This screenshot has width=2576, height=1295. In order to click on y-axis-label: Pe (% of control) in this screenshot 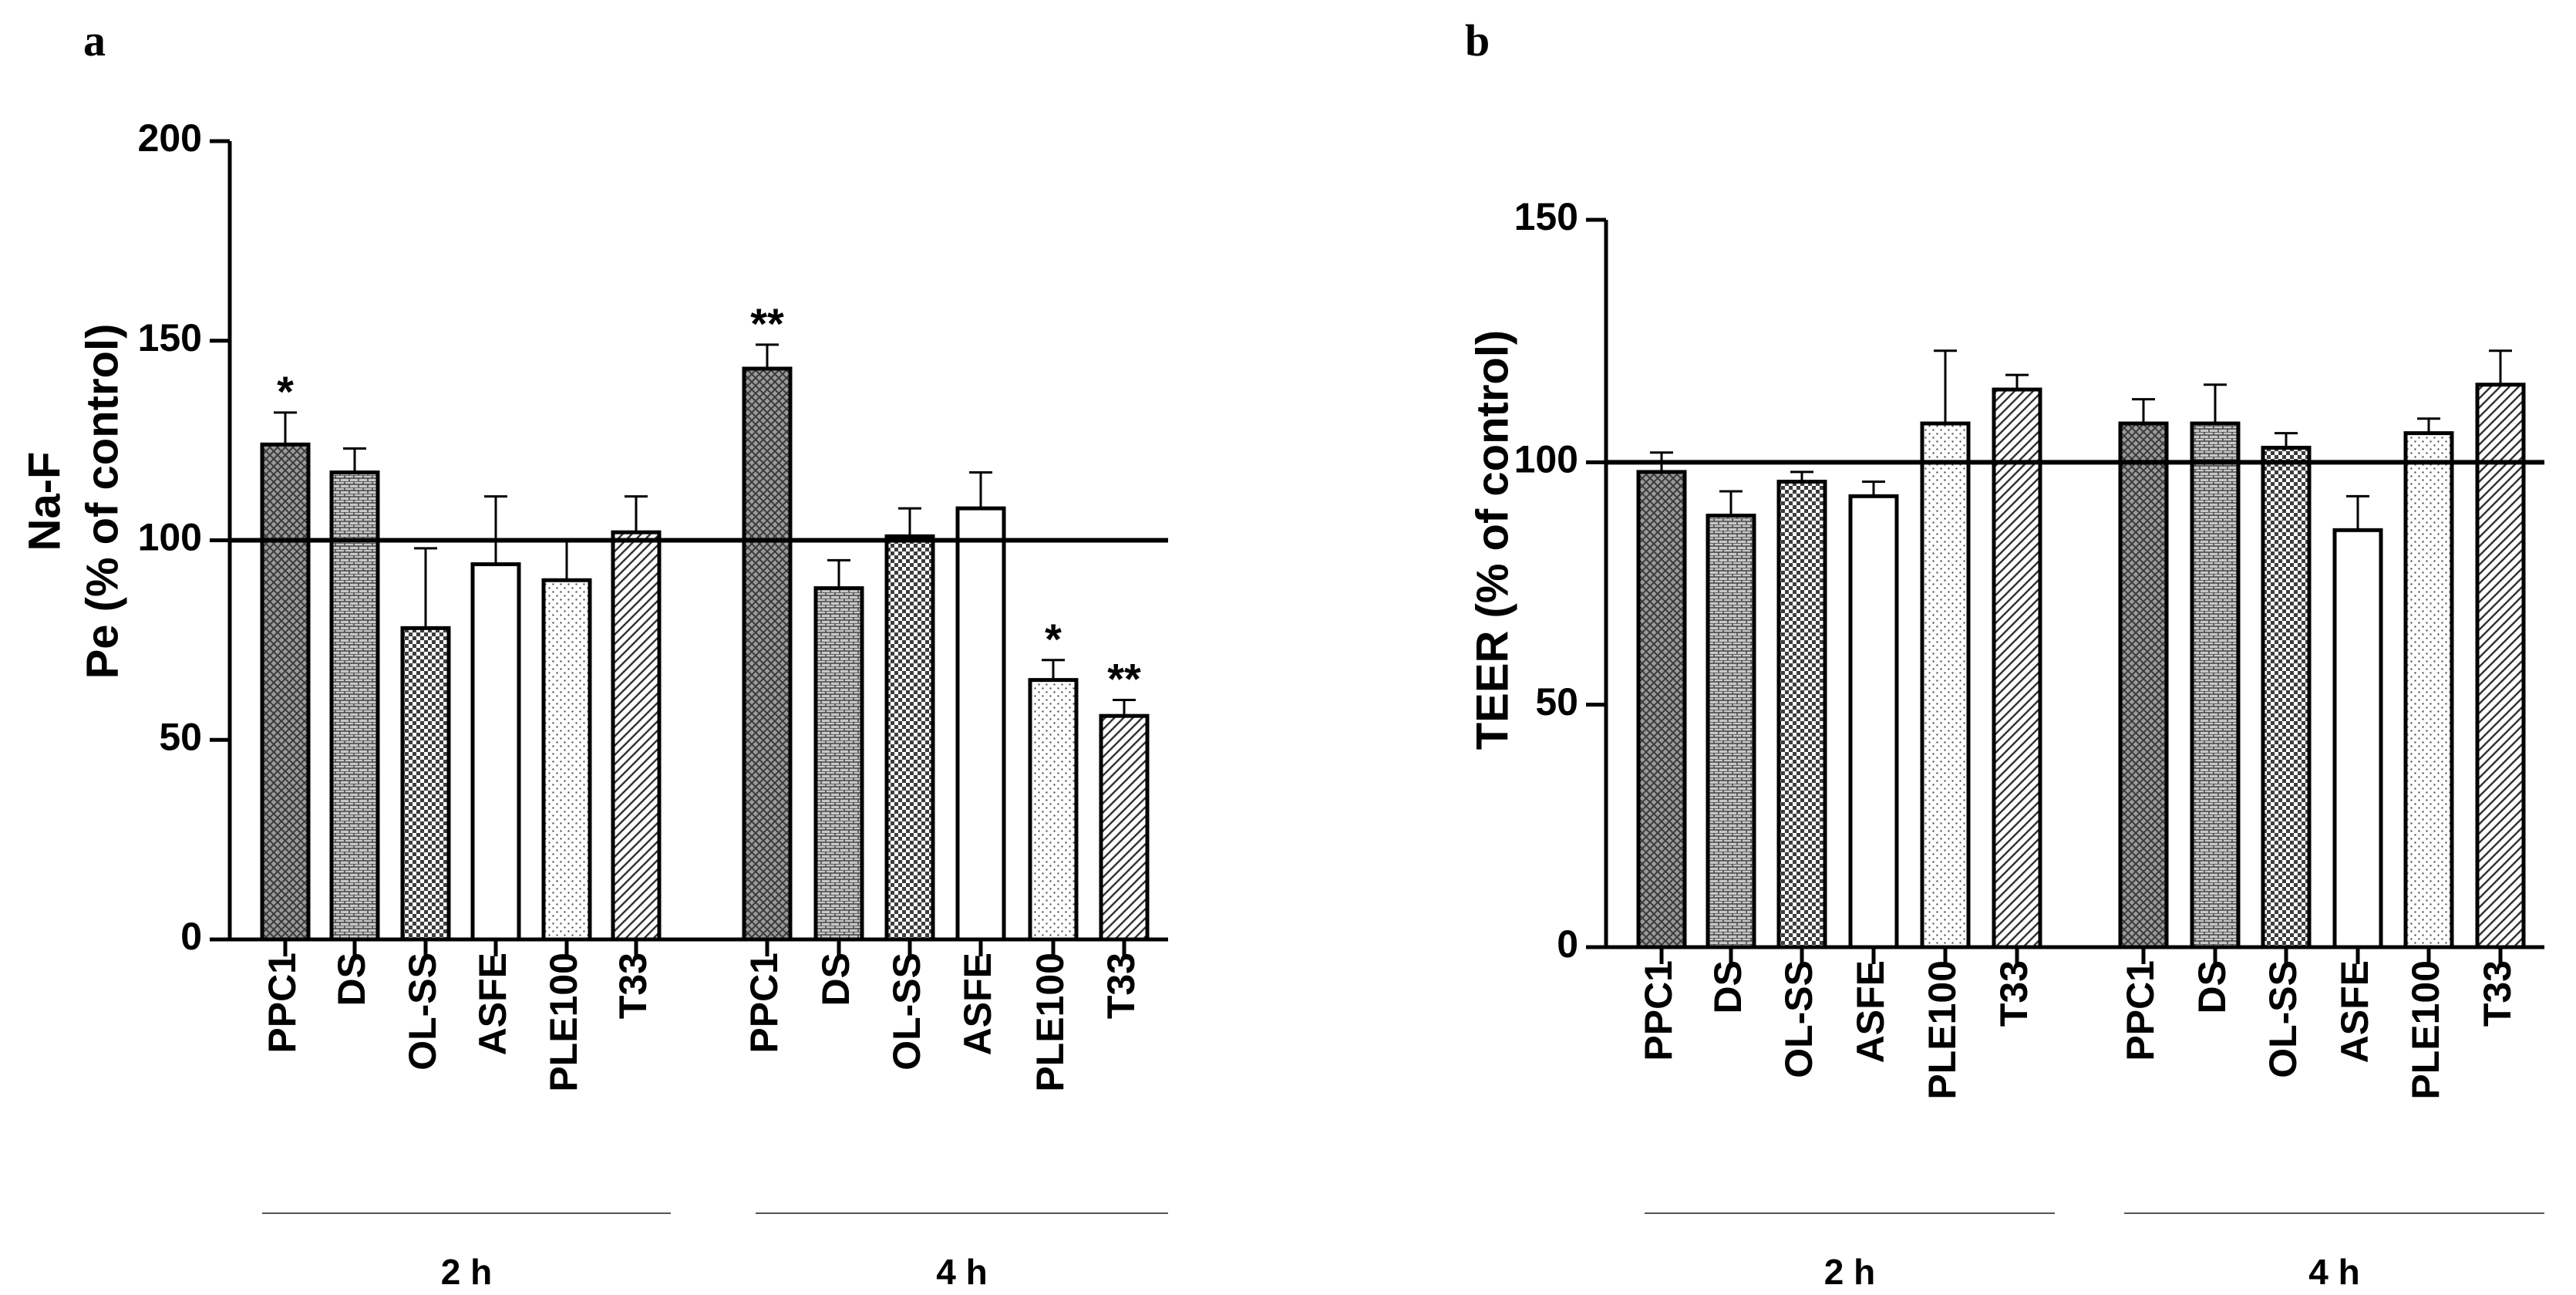, I will do `click(102, 502)`.